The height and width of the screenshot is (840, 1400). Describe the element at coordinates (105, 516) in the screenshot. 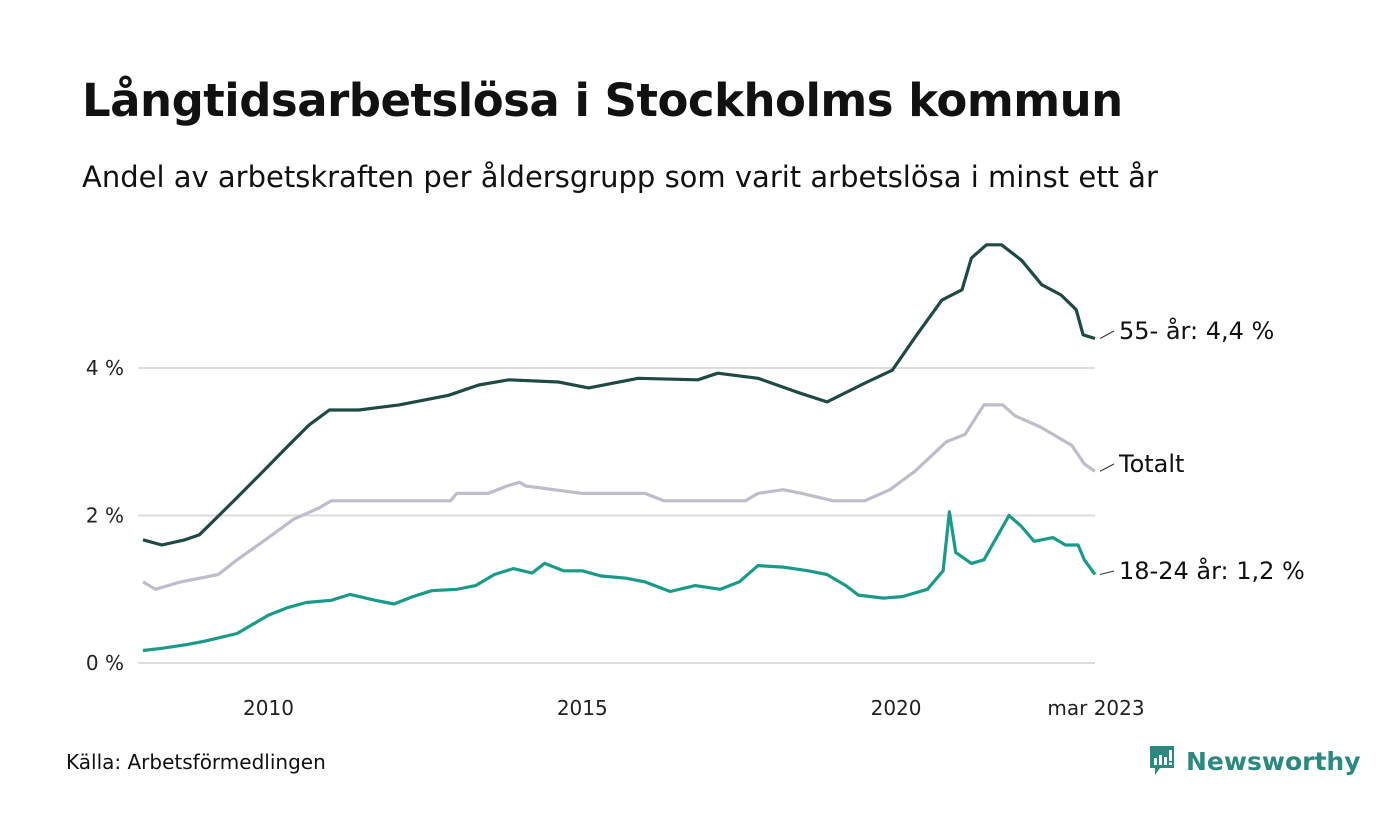

I see `y-tick-label: 2 %` at that location.